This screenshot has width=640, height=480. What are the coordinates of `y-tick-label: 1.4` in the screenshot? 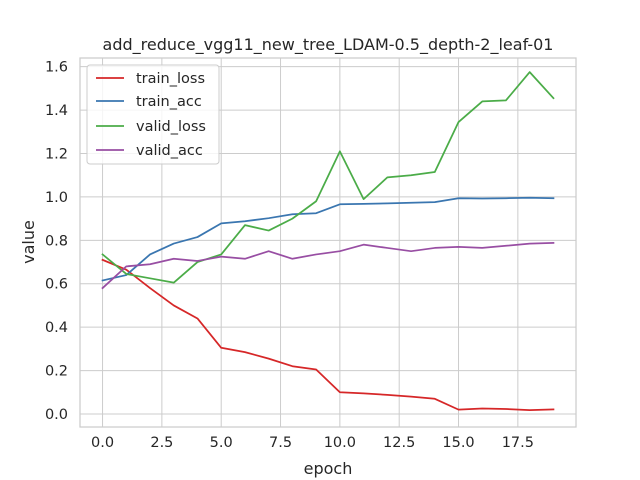 It's located at (56, 111).